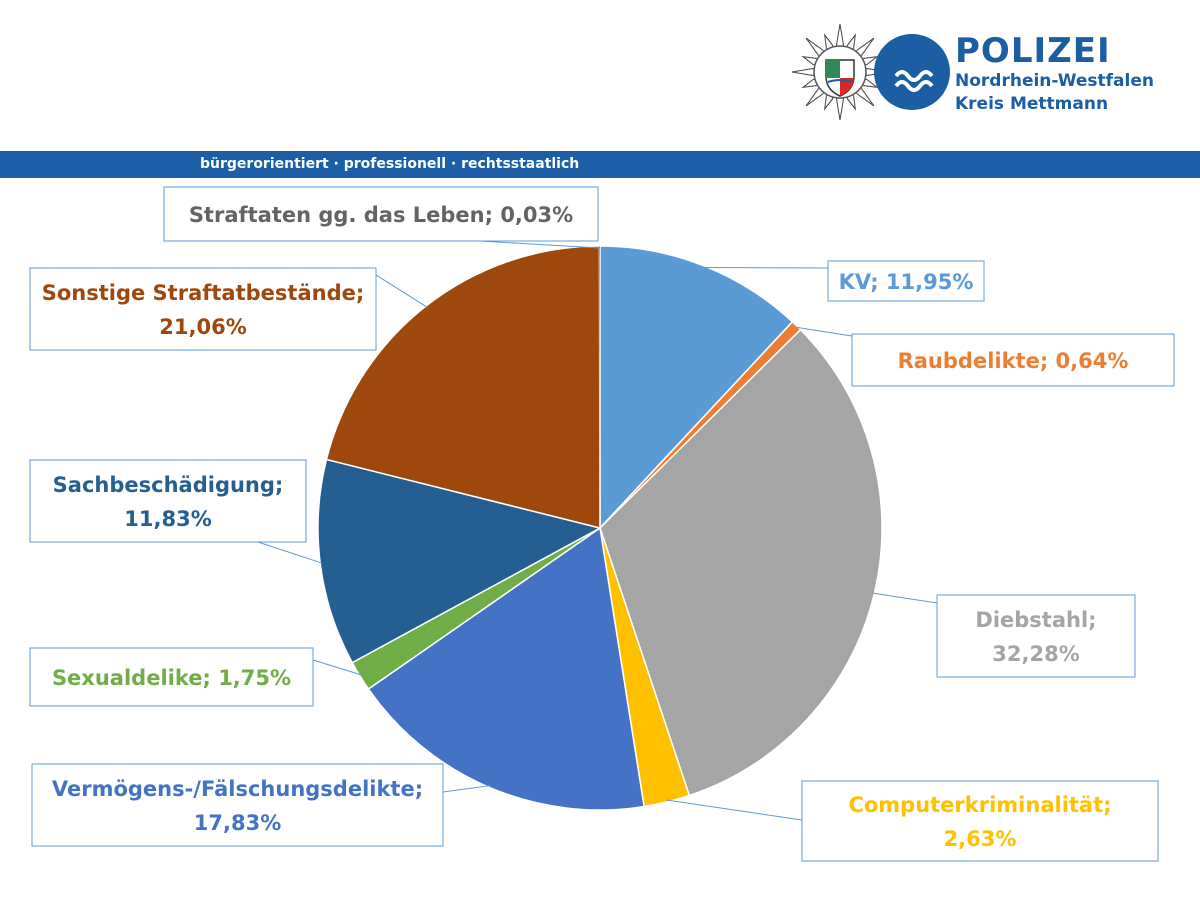  I want to click on logo-subtitle-state: Nordrhein-Westfalen, so click(1054, 81).